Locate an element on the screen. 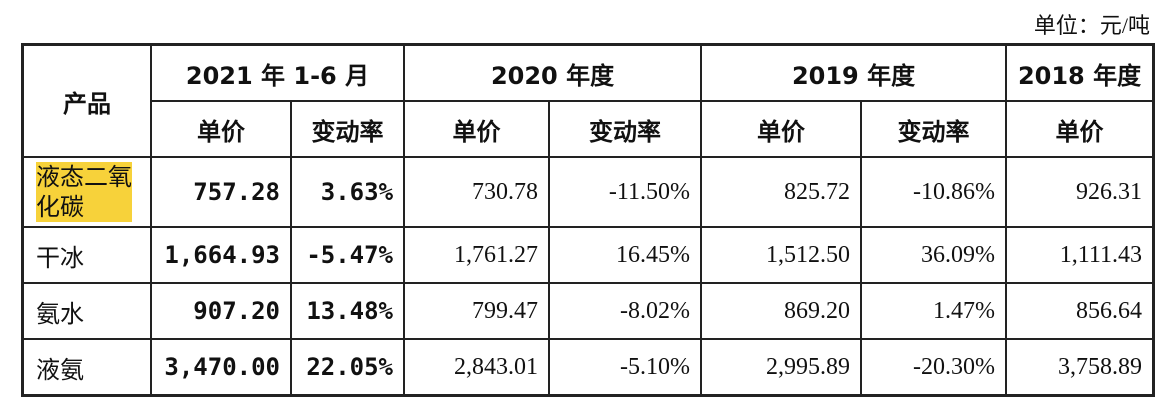  product-cell: 液氨 is located at coordinates (87, 367).